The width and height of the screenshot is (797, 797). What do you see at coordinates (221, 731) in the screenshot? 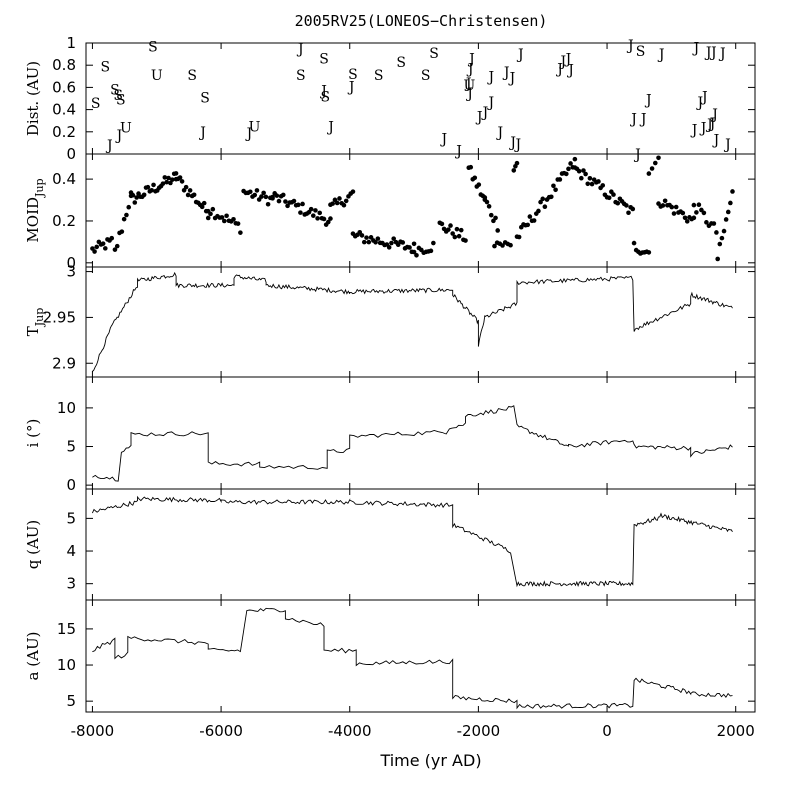
I see `xtick-label: -6000` at bounding box center [221, 731].